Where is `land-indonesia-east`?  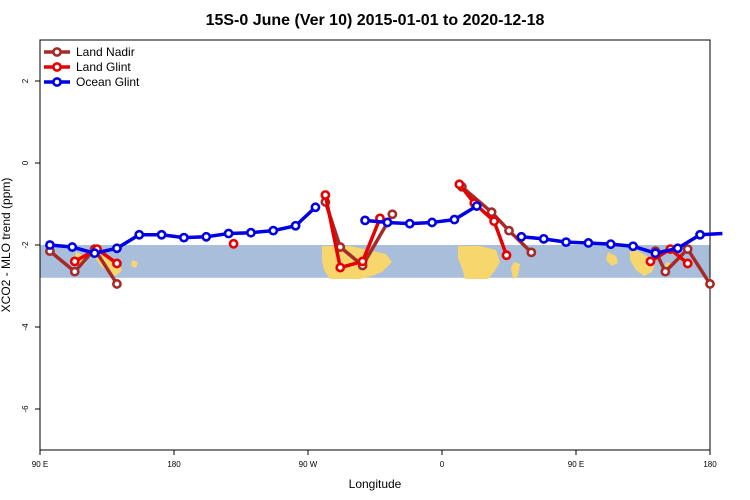
land-indonesia-east is located at coordinates (642, 262).